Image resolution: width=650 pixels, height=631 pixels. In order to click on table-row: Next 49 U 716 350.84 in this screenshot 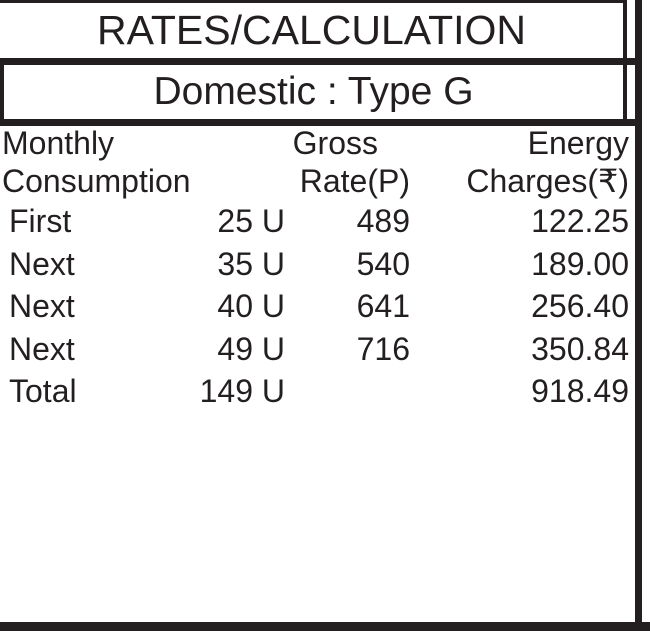, I will do `click(316, 349)`.